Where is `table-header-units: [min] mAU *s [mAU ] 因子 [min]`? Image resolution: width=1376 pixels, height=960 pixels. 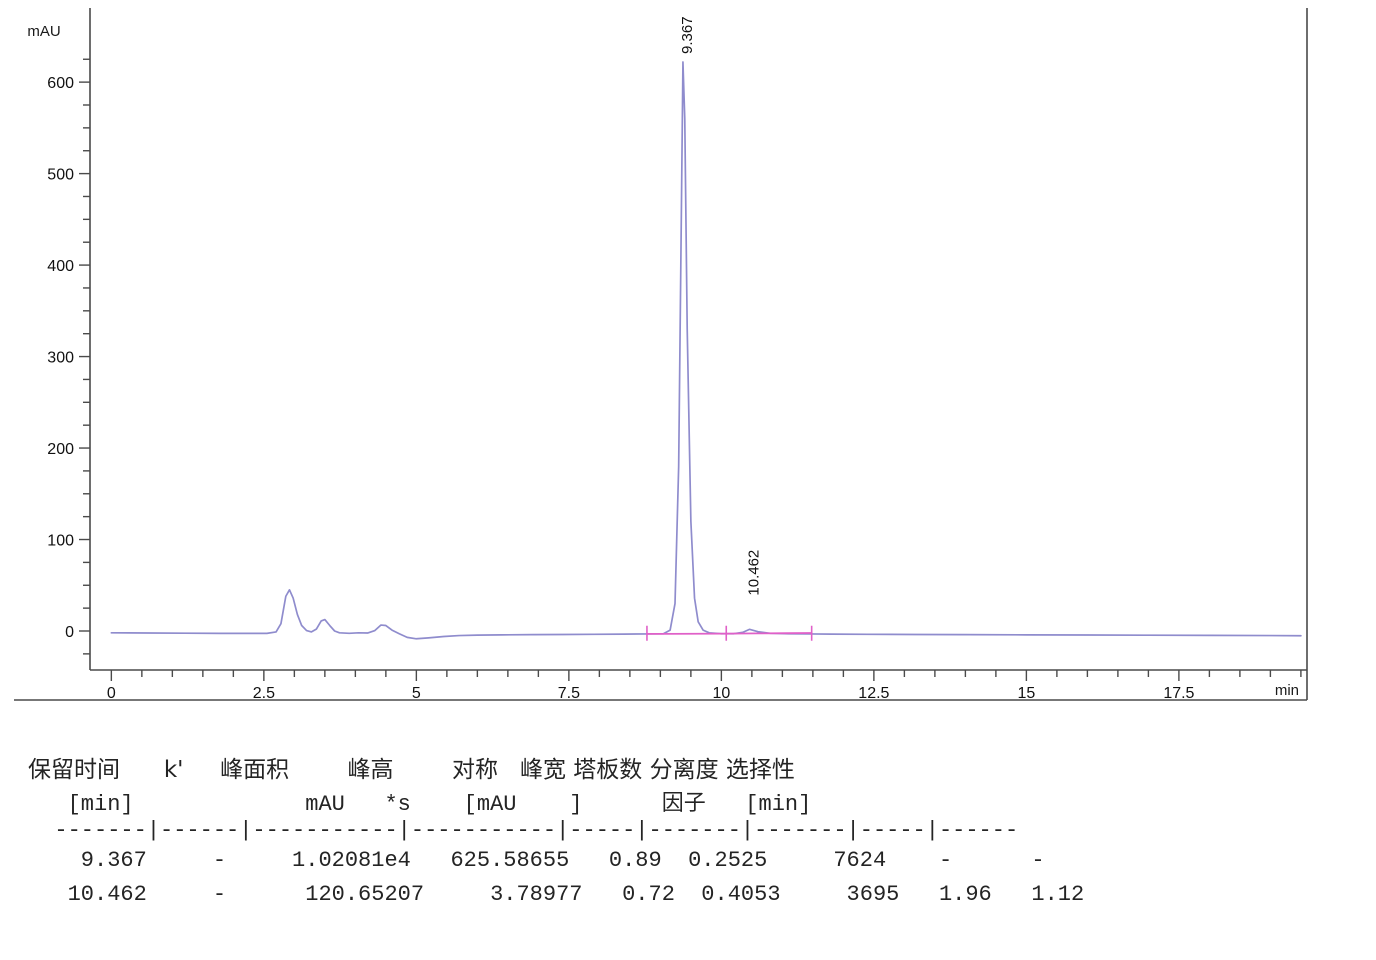 table-header-units: [min] mAU *s [mAU ] 因子 [min] is located at coordinates (420, 804).